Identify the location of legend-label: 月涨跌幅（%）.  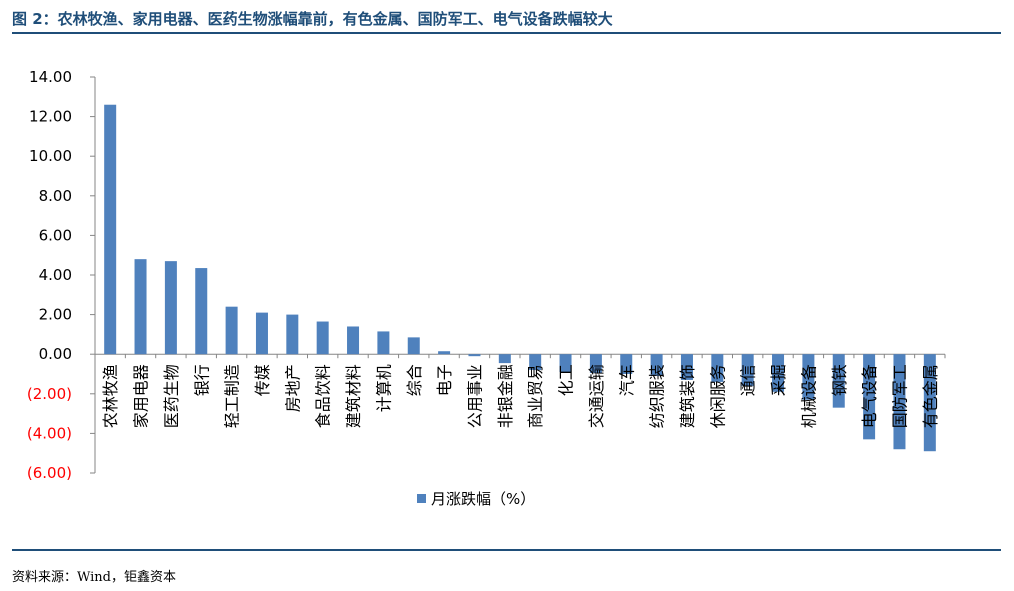
(483, 499).